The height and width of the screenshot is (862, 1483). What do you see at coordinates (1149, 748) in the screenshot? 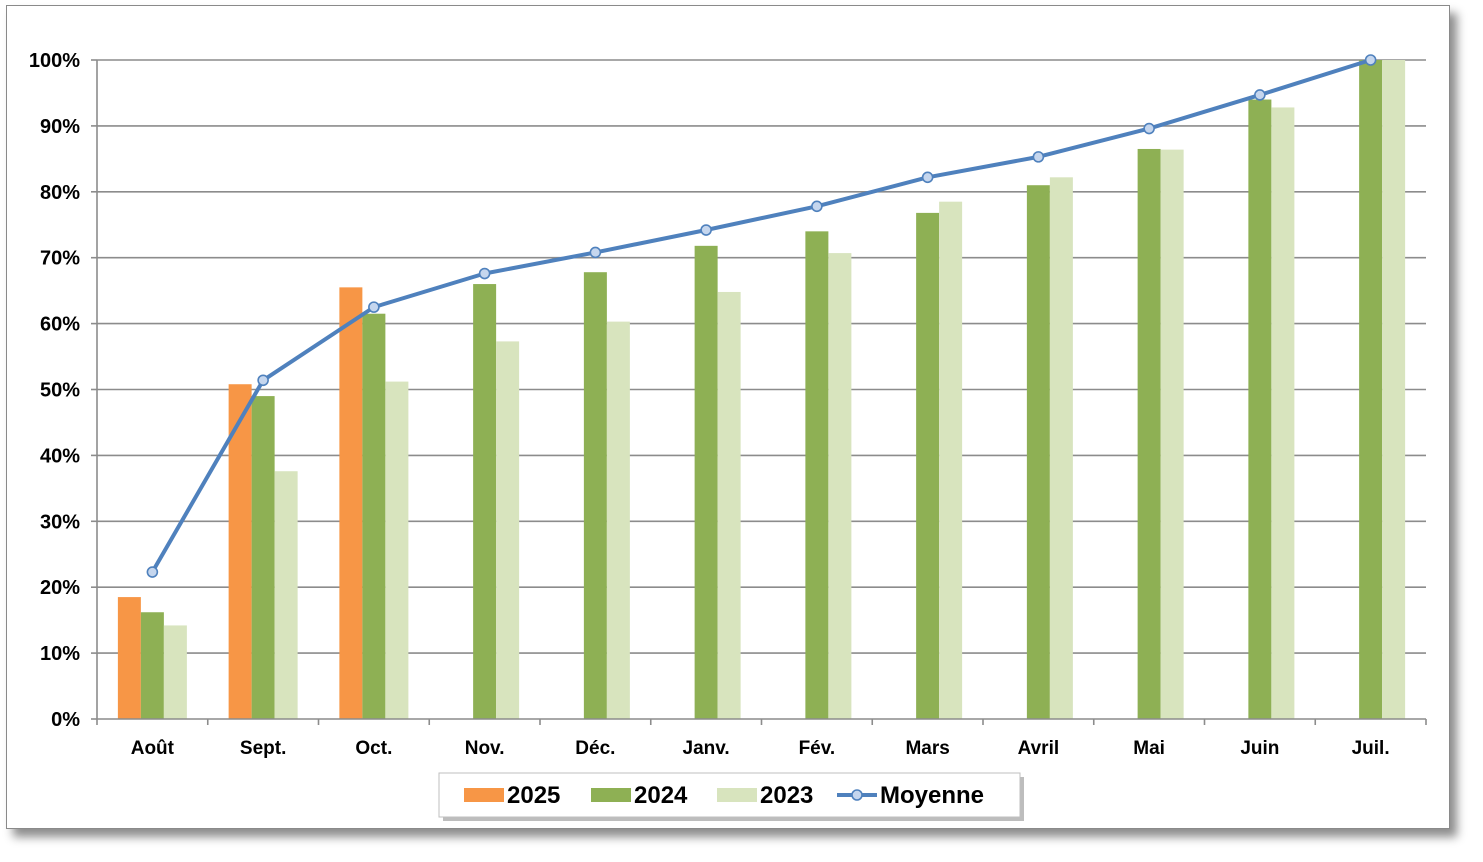
I see `x-tick-label: Mai` at bounding box center [1149, 748].